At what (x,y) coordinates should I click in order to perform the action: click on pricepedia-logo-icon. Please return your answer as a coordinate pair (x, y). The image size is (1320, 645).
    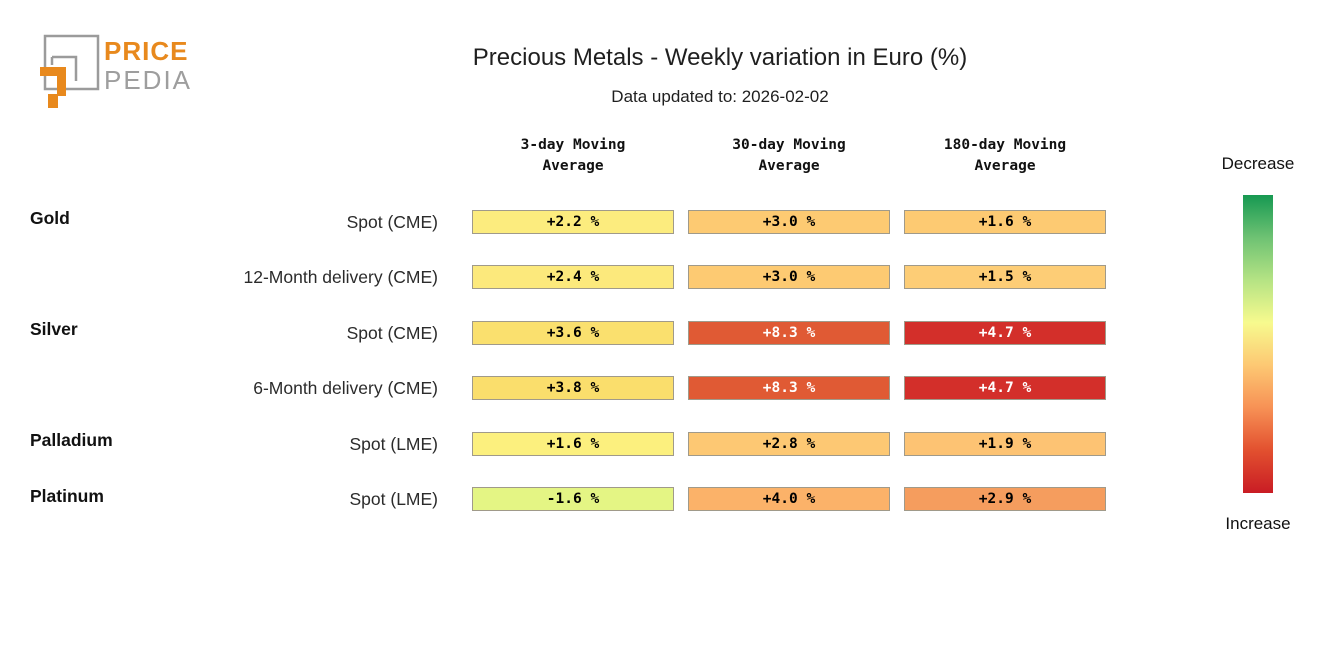
    Looking at the image, I should click on (70, 71).